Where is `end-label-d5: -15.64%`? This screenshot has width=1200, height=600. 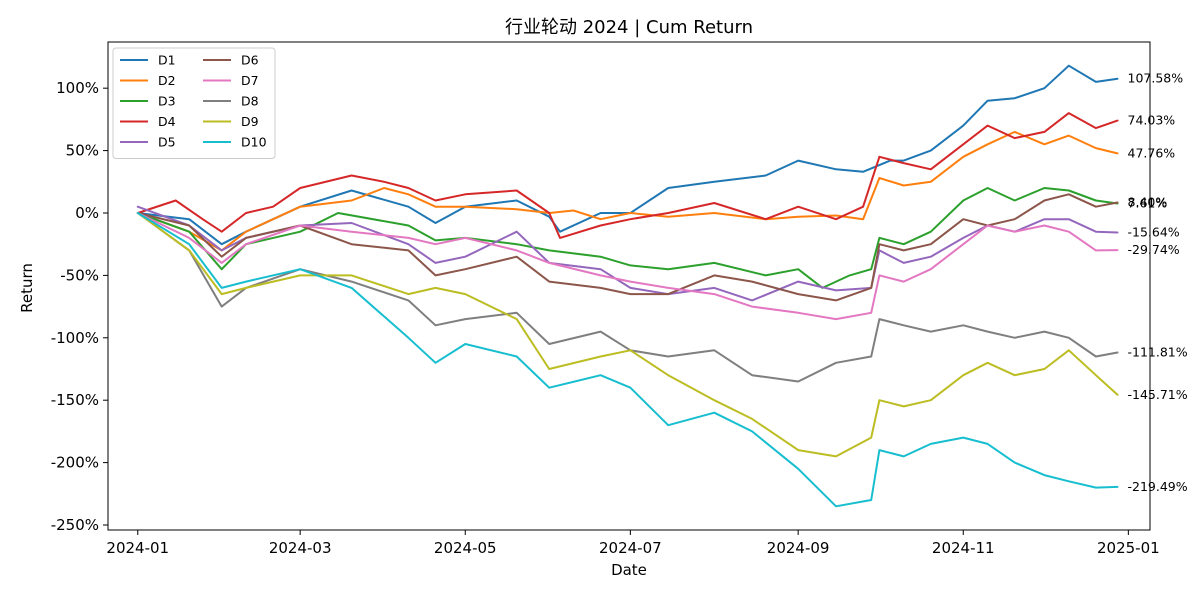 end-label-d5: -15.64% is located at coordinates (1154, 232).